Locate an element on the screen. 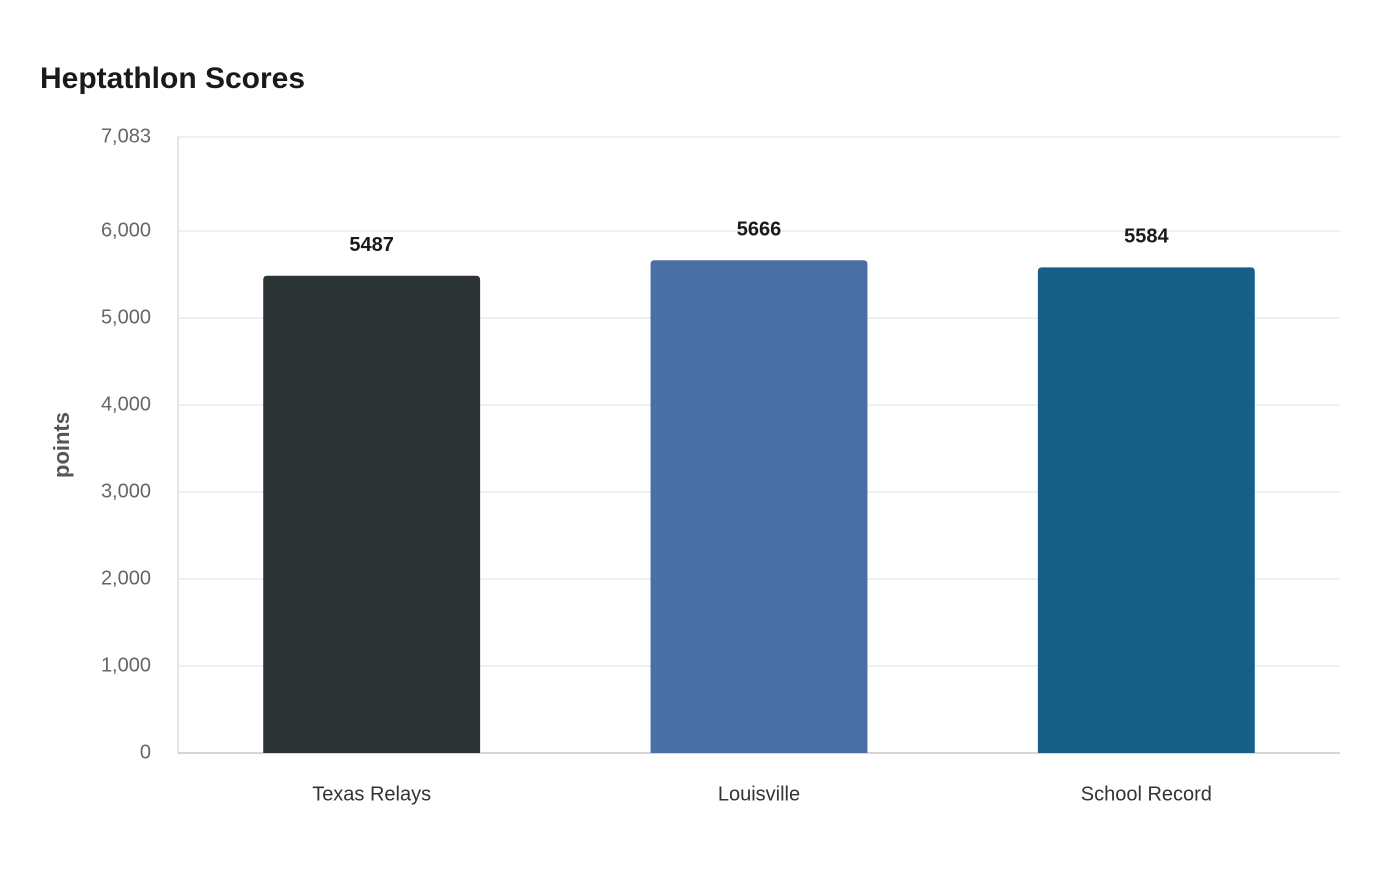 The image size is (1400, 880). y-tick-label: 4,000 is located at coordinates (126, 404).